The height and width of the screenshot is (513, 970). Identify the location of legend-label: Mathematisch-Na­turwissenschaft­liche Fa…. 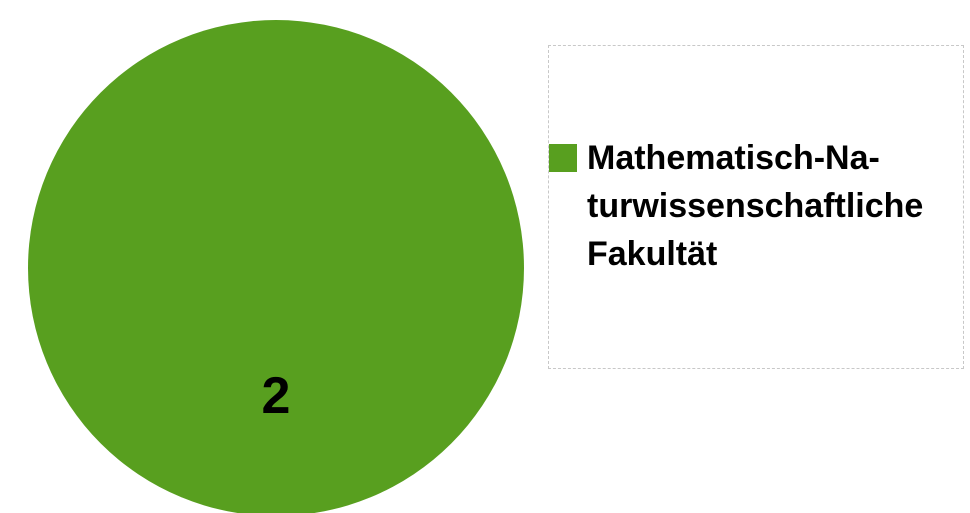
(755, 206).